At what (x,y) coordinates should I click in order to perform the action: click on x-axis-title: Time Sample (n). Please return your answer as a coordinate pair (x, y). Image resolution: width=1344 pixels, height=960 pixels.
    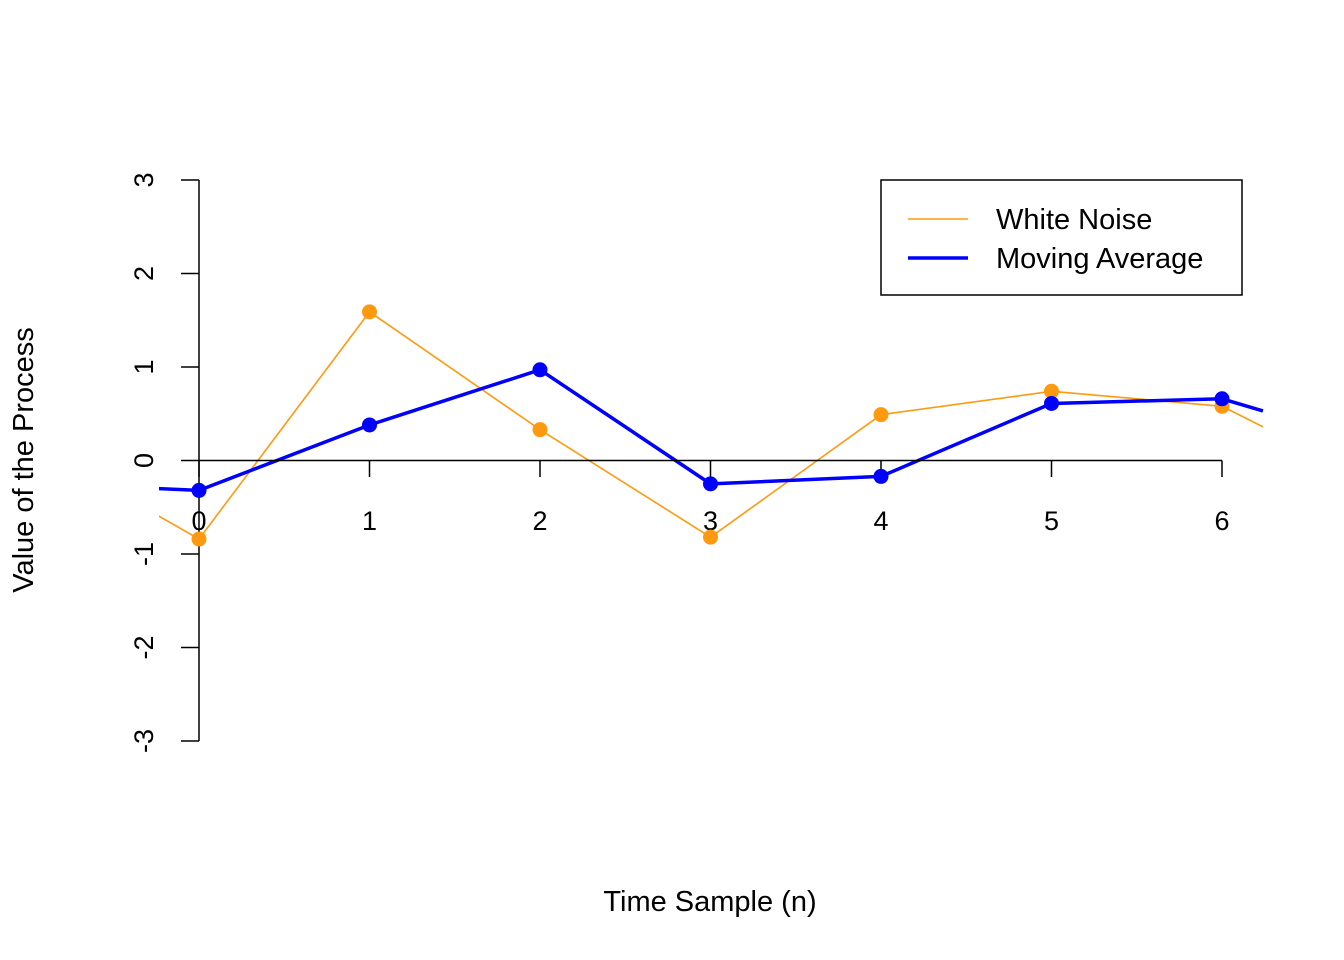
    Looking at the image, I should click on (709, 902).